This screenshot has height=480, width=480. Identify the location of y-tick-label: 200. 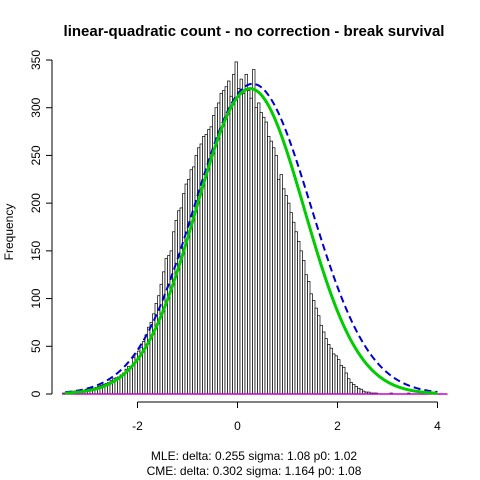
(36, 203).